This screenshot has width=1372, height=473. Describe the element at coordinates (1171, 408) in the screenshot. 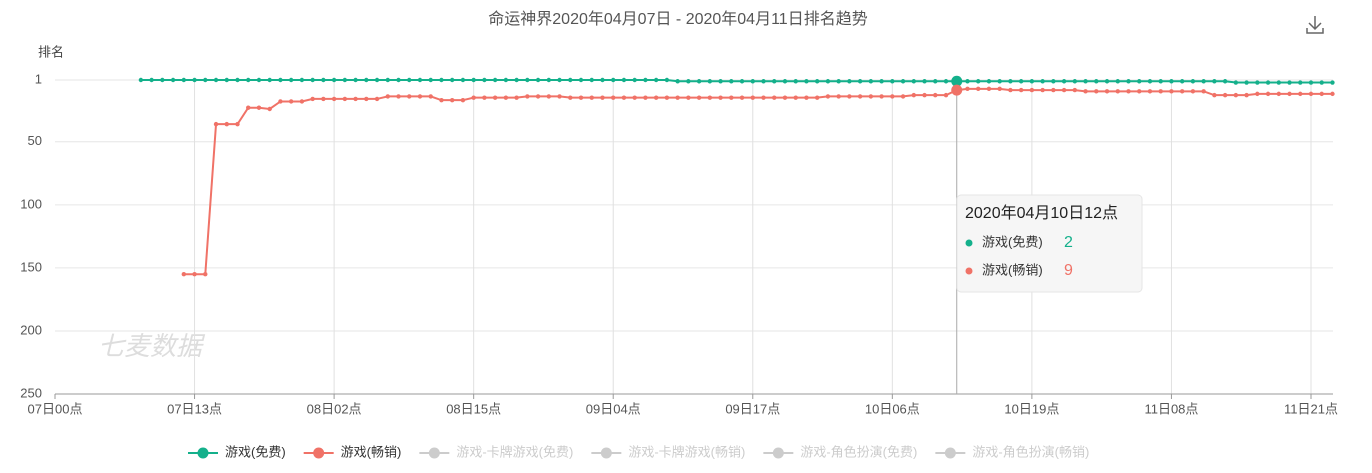

I see `x-tick-label: 11日08点` at that location.